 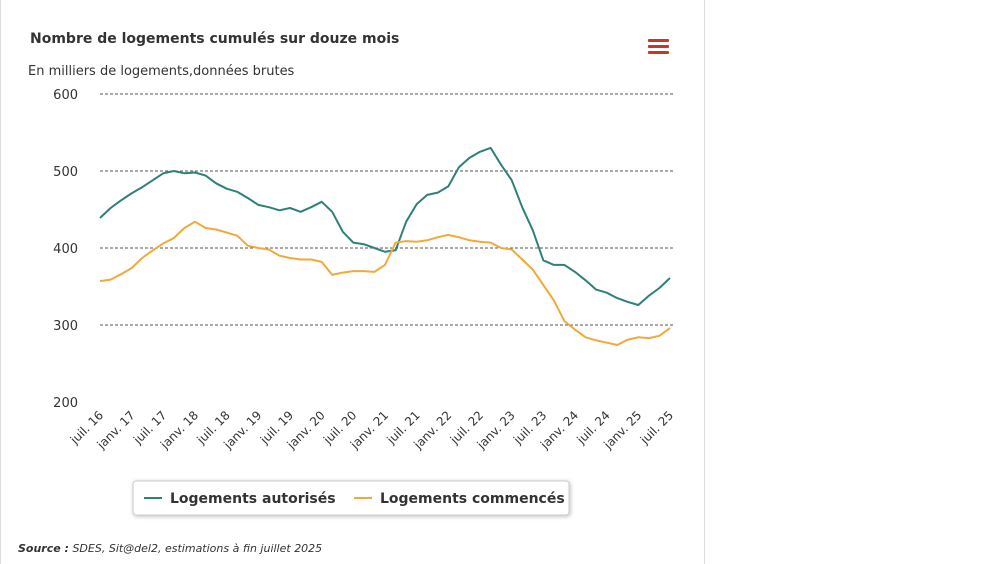 I want to click on y-tick-label: 500, so click(x=65, y=172).